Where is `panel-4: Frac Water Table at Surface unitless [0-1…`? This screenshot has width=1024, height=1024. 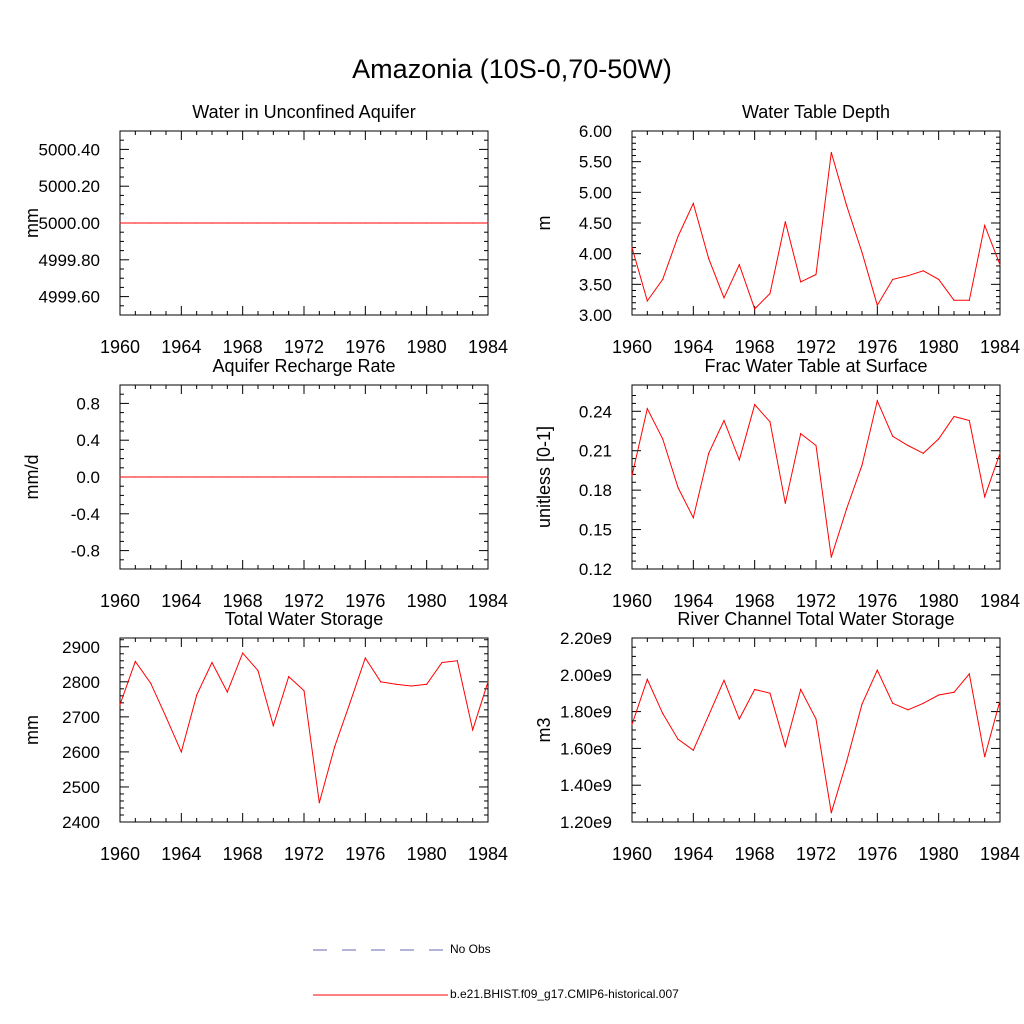
panel-4: Frac Water Table at Surface unitless [0-1… is located at coordinates (777, 483).